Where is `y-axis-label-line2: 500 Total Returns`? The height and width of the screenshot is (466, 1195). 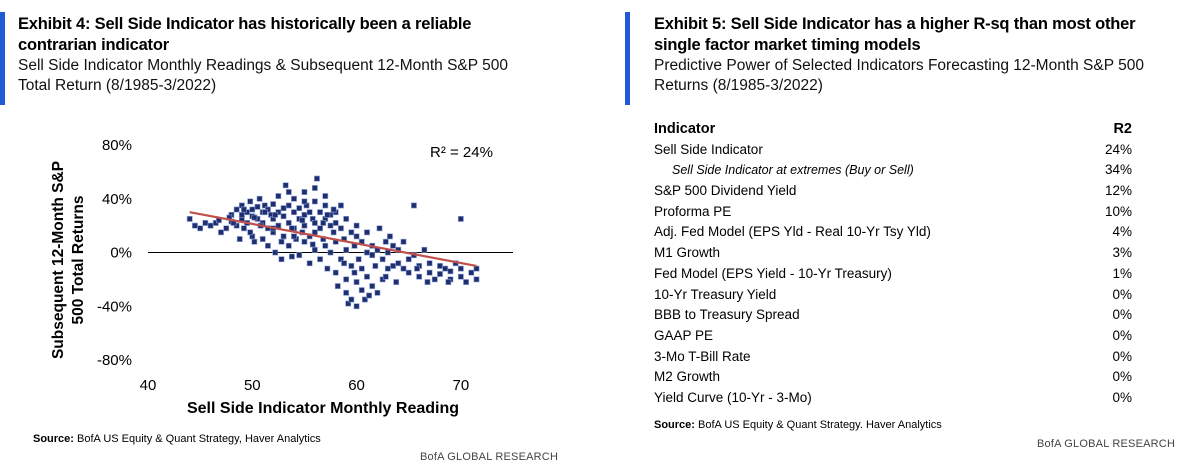
y-axis-label-line2: 500 Total Returns is located at coordinates (78, 260).